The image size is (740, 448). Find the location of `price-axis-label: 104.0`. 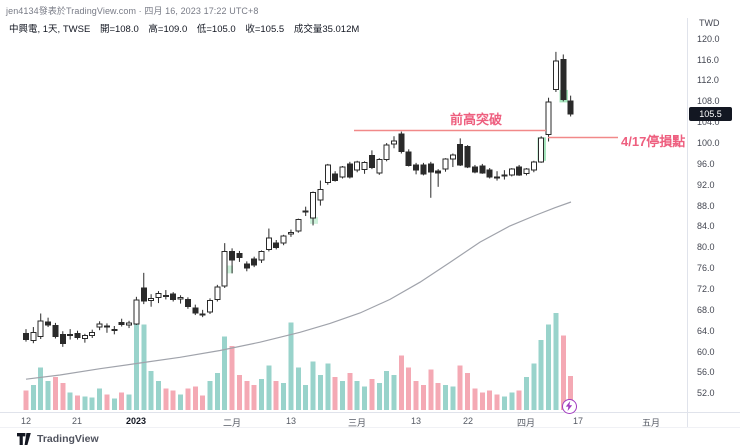

price-axis-label: 104.0 is located at coordinates (708, 122).